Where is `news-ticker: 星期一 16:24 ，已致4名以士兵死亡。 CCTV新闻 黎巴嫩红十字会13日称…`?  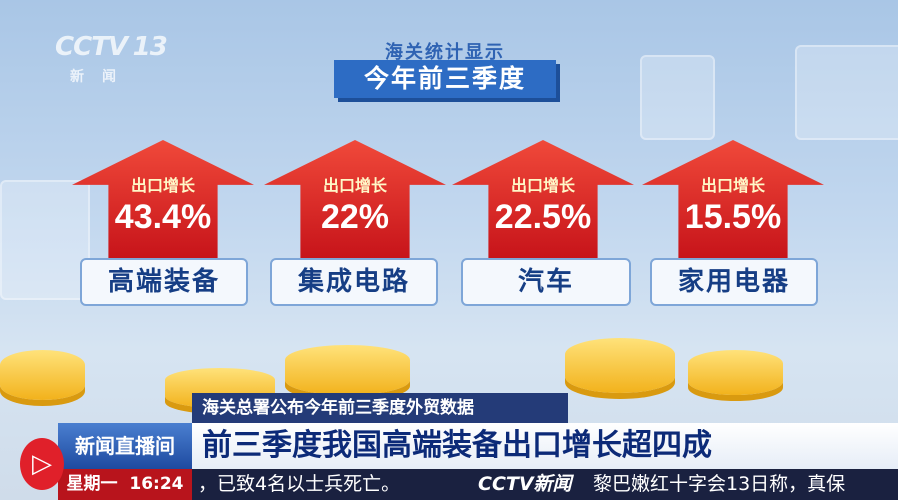 news-ticker: 星期一 16:24 ，已致4名以士兵死亡。 CCTV新闻 黎巴嫩红十字会13日称… is located at coordinates (478, 484).